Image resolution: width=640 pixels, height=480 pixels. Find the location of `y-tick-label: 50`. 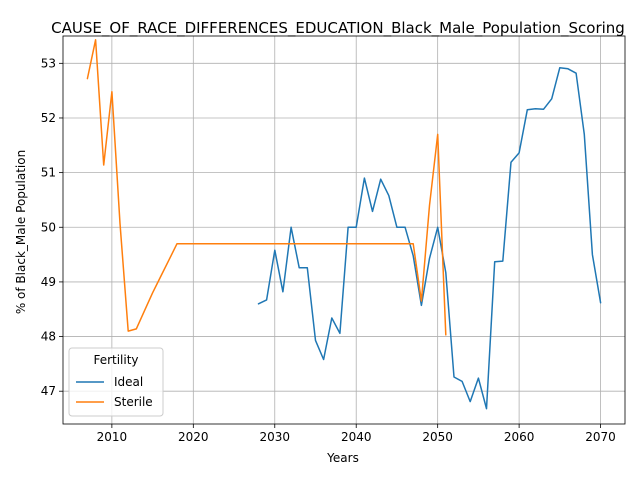

y-tick-label: 50 is located at coordinates (48, 227).